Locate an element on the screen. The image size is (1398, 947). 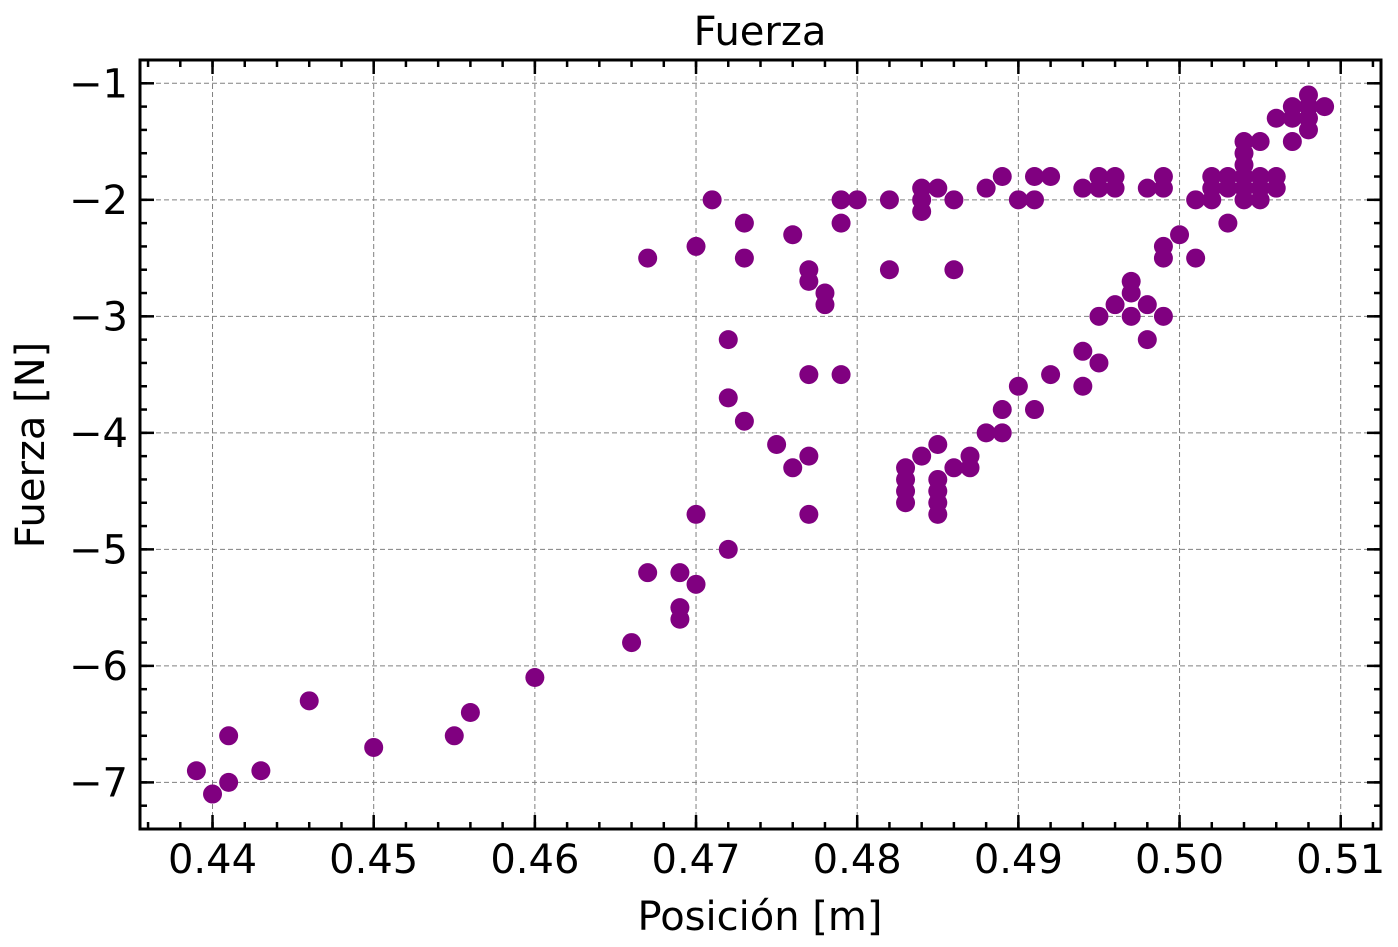
x-tick-labels: 0.44 0.45 0.46 0.47 0.48 0.49 0.50 0.51 is located at coordinates (776, 860).